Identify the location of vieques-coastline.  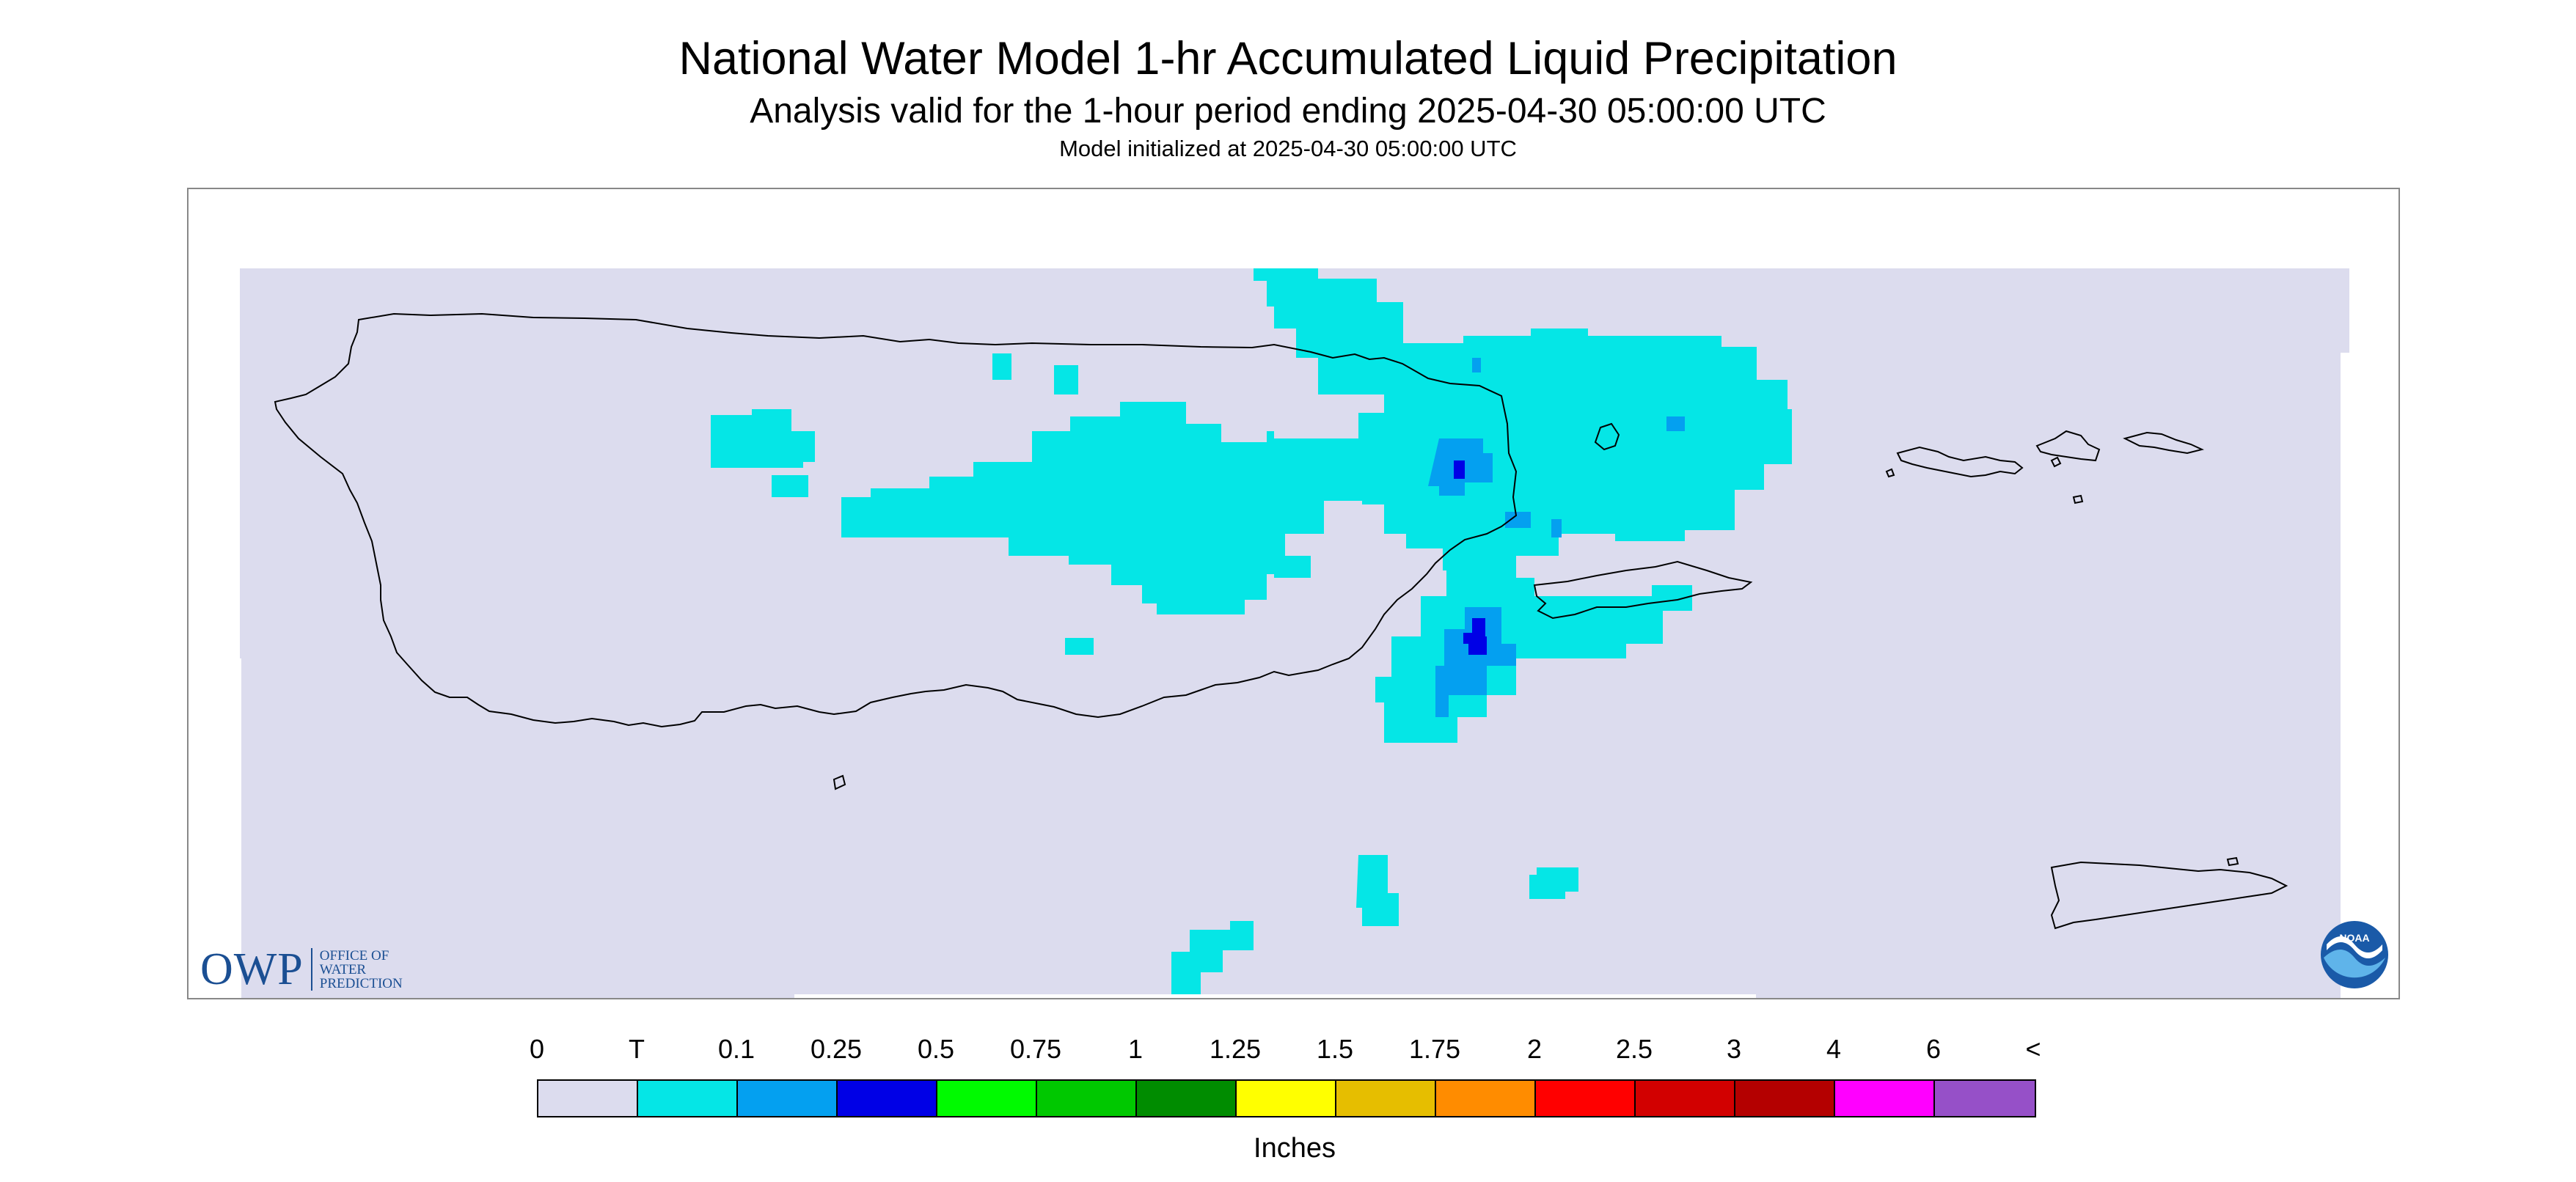
(1643, 590).